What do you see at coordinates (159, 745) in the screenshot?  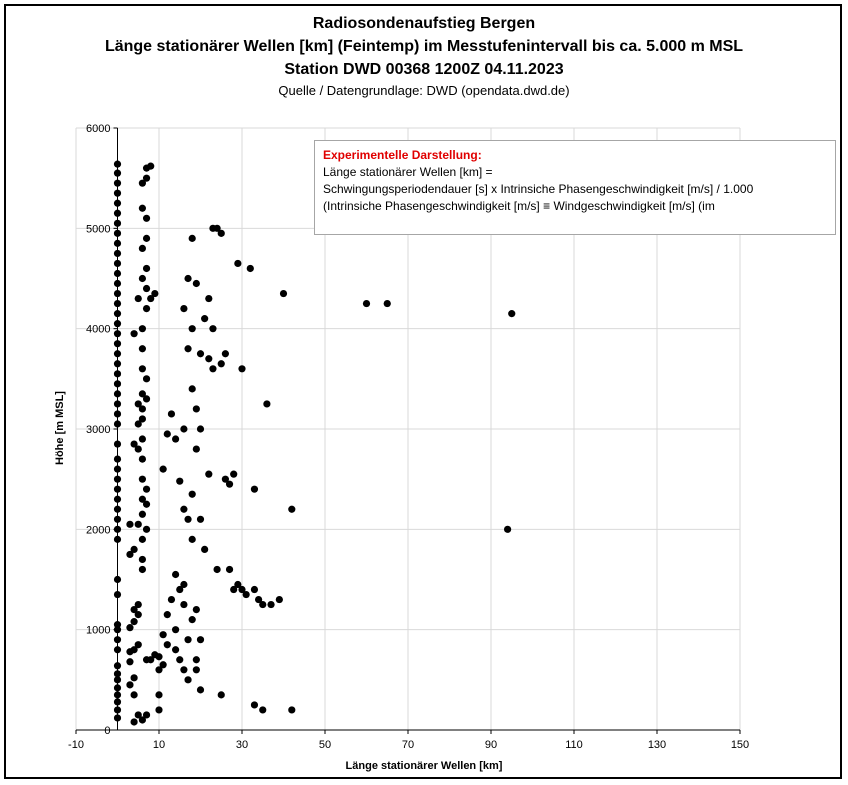 I see `x-tick-label: 10` at bounding box center [159, 745].